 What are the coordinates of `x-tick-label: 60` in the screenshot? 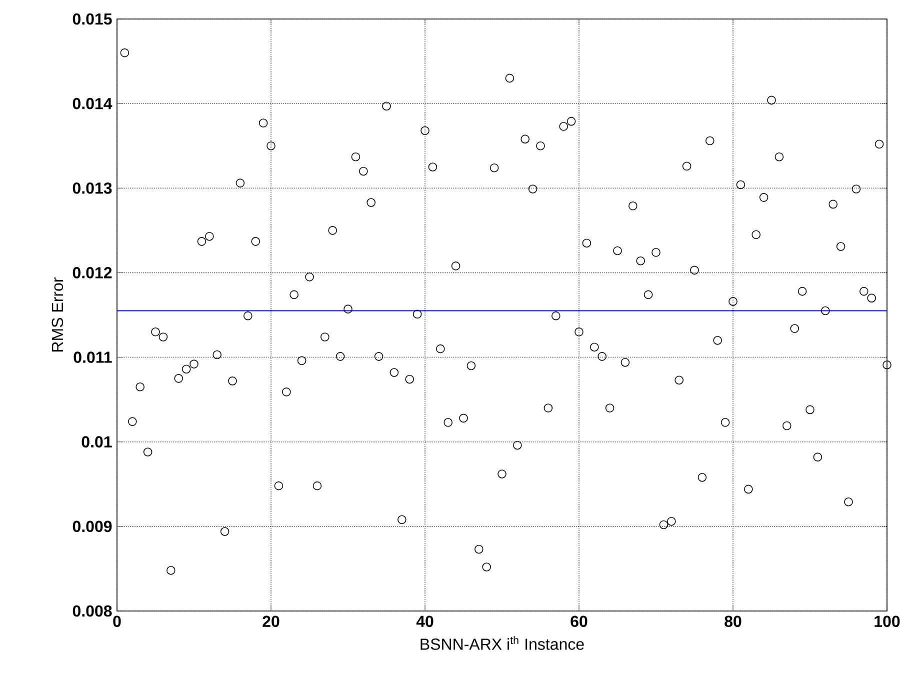 It's located at (579, 622).